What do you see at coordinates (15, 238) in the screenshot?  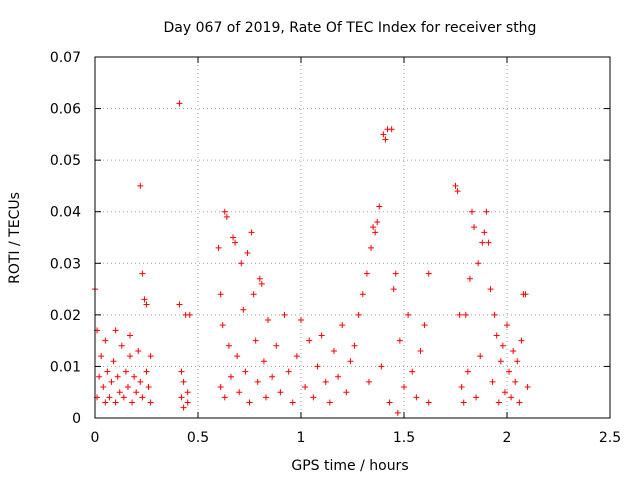 I see `y-axis-label: ROTI / TECUs` at bounding box center [15, 238].